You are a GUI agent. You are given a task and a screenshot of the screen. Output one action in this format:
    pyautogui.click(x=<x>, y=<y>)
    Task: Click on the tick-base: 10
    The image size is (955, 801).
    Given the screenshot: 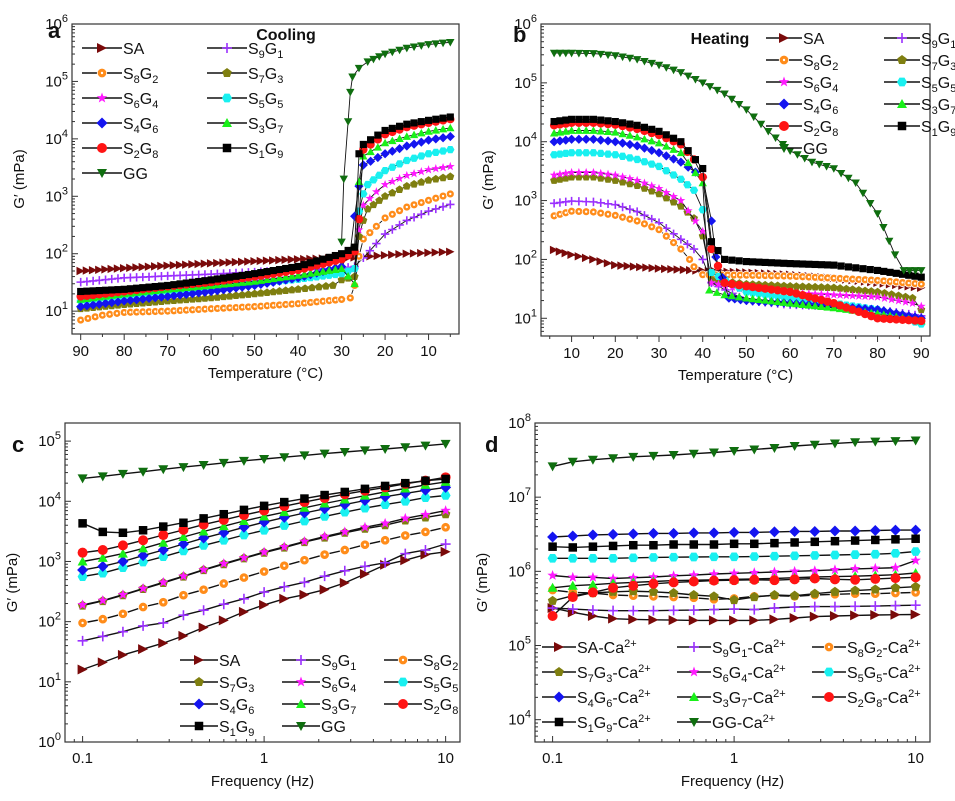 What is the action you would take?
    pyautogui.click(x=516, y=497)
    